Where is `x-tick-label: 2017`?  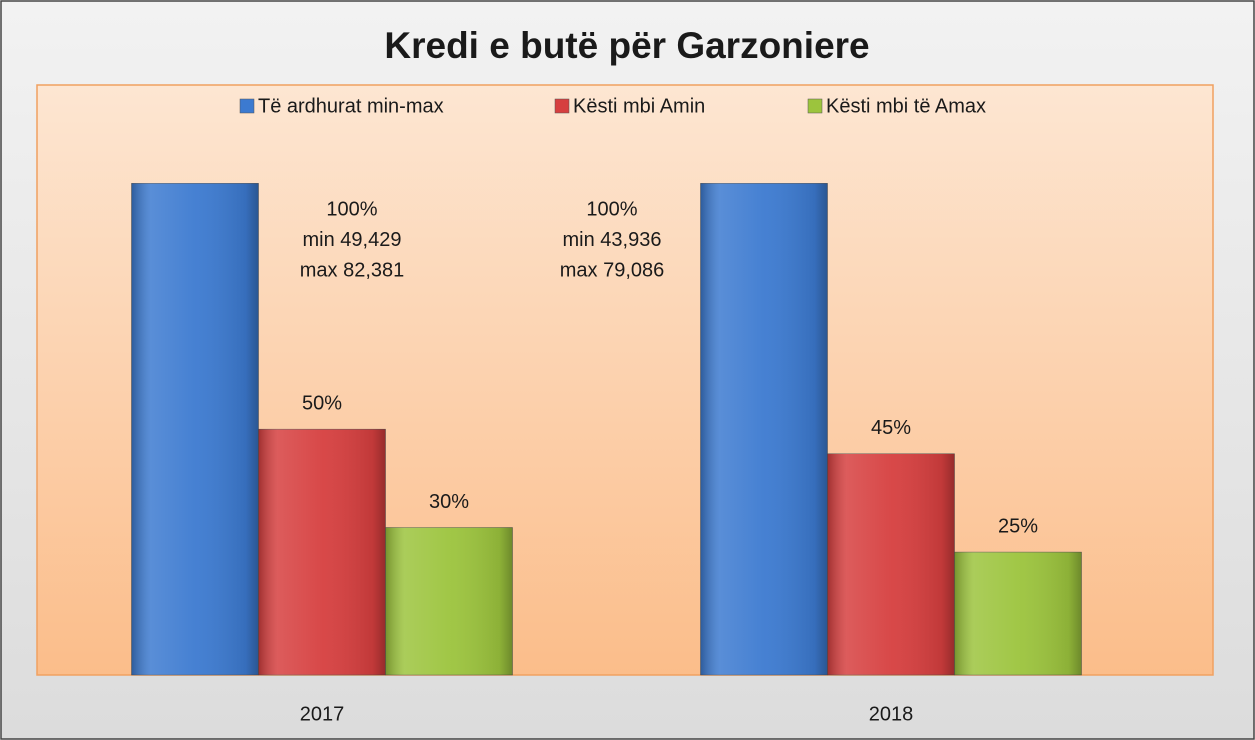 x-tick-label: 2017 is located at coordinates (322, 714).